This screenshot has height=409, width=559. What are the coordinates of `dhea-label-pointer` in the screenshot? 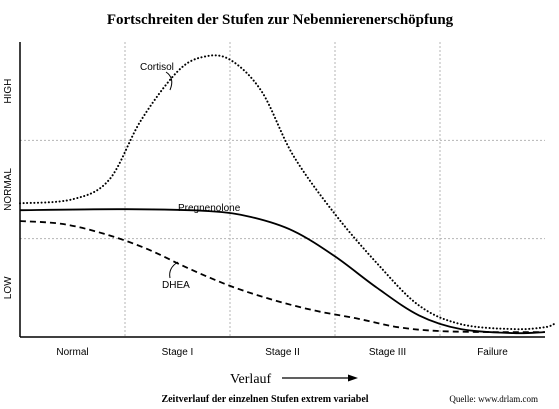 It's located at (174, 270).